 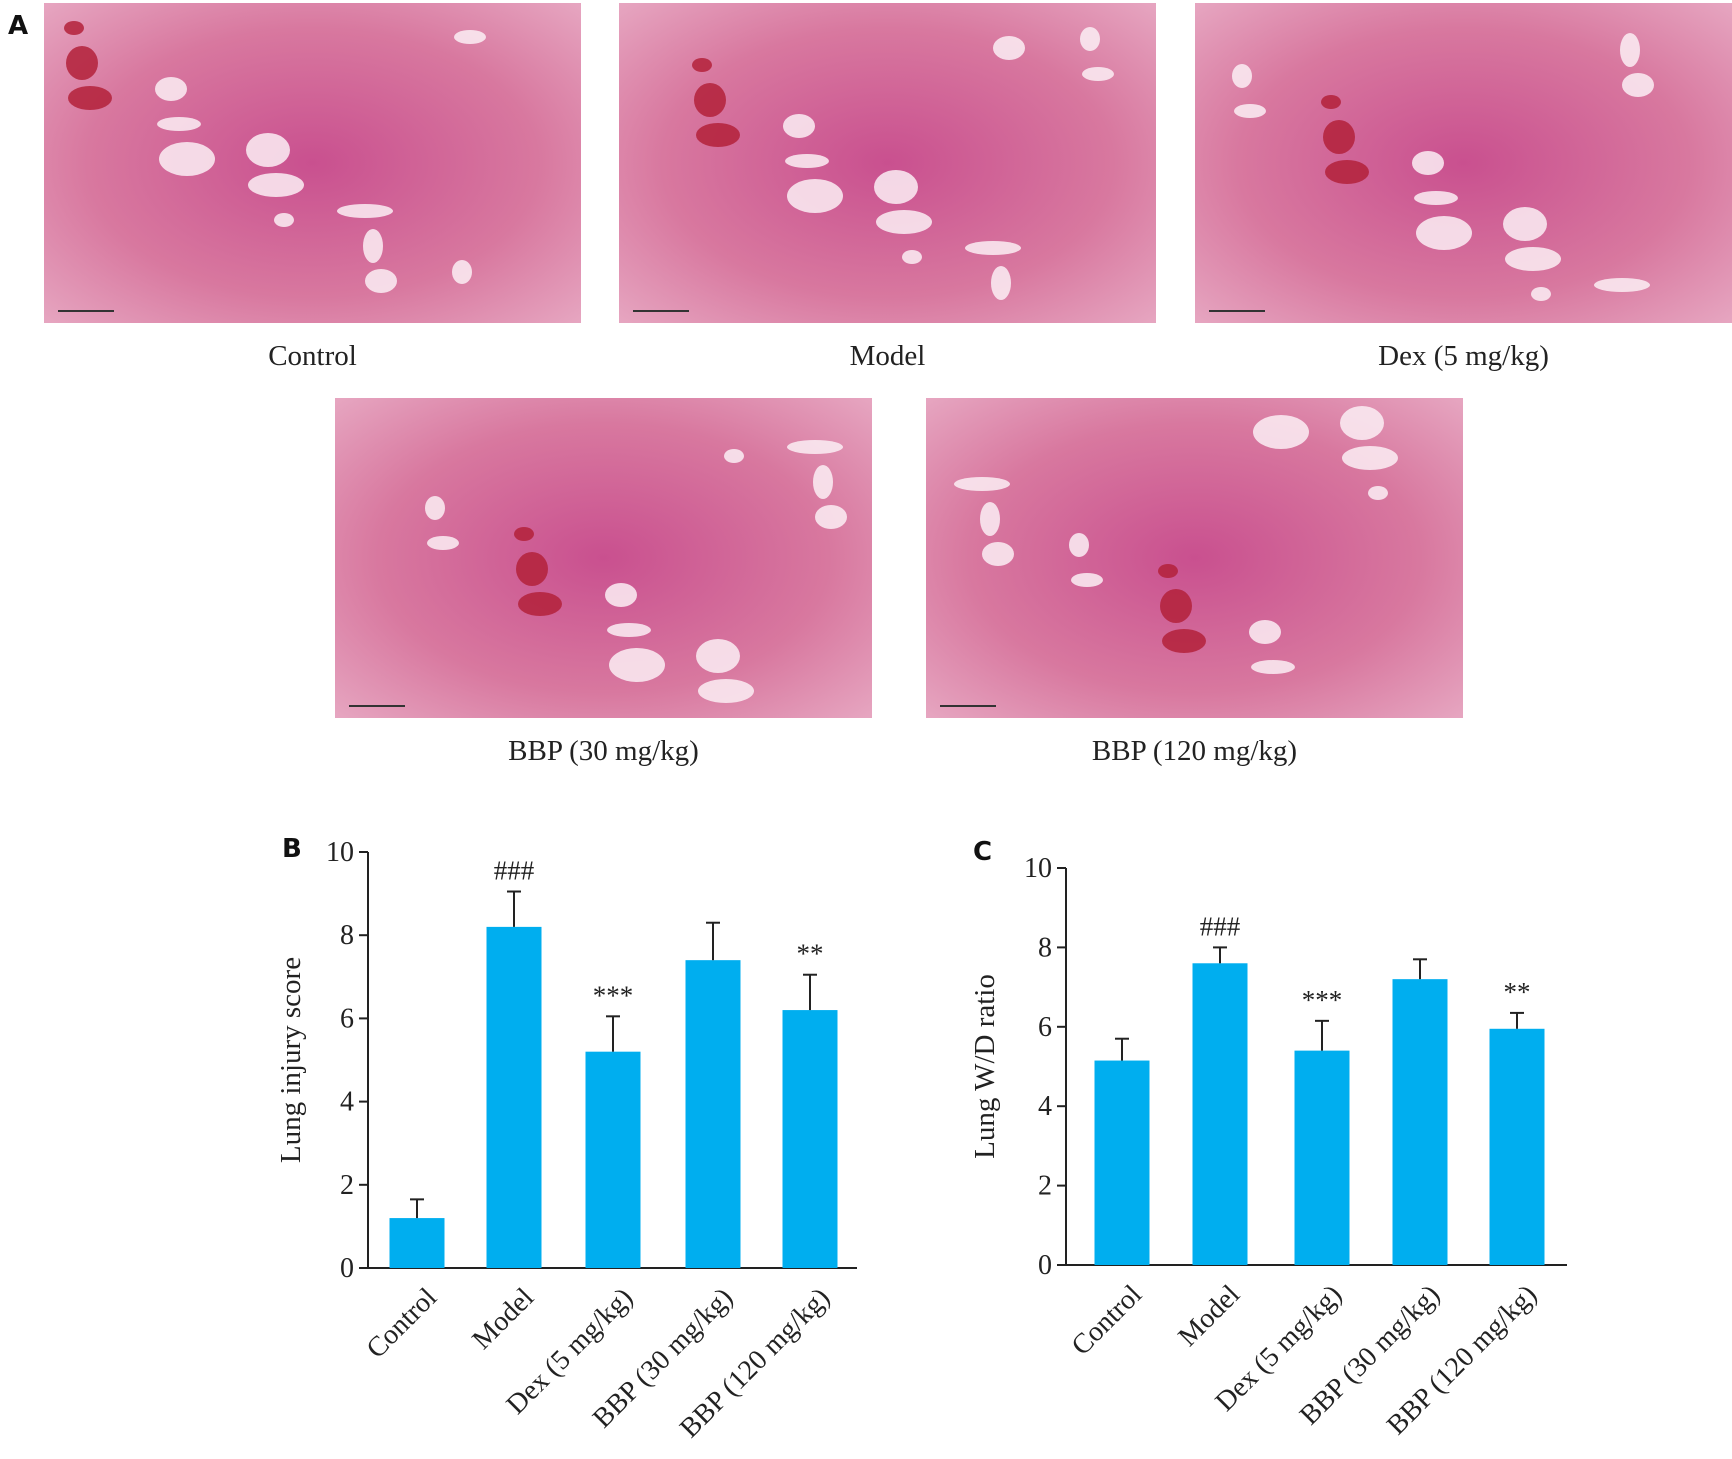 I want to click on panel-label: C, so click(x=982, y=852).